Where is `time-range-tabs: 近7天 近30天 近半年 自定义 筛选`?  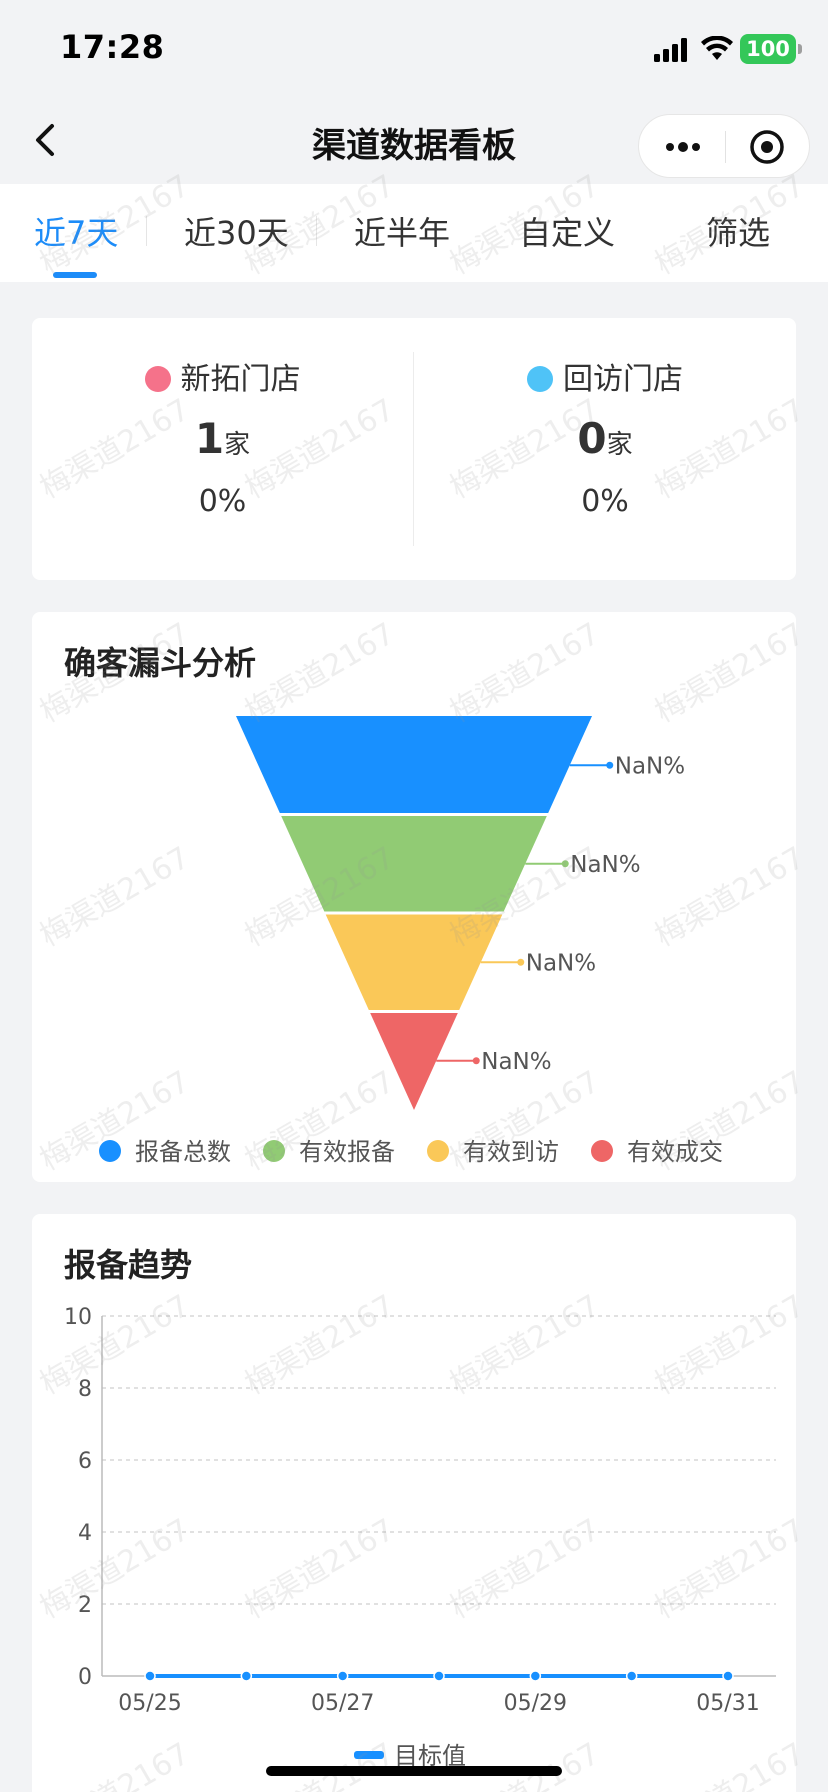 time-range-tabs: 近7天 近30天 近半年 自定义 筛选 is located at coordinates (414, 233).